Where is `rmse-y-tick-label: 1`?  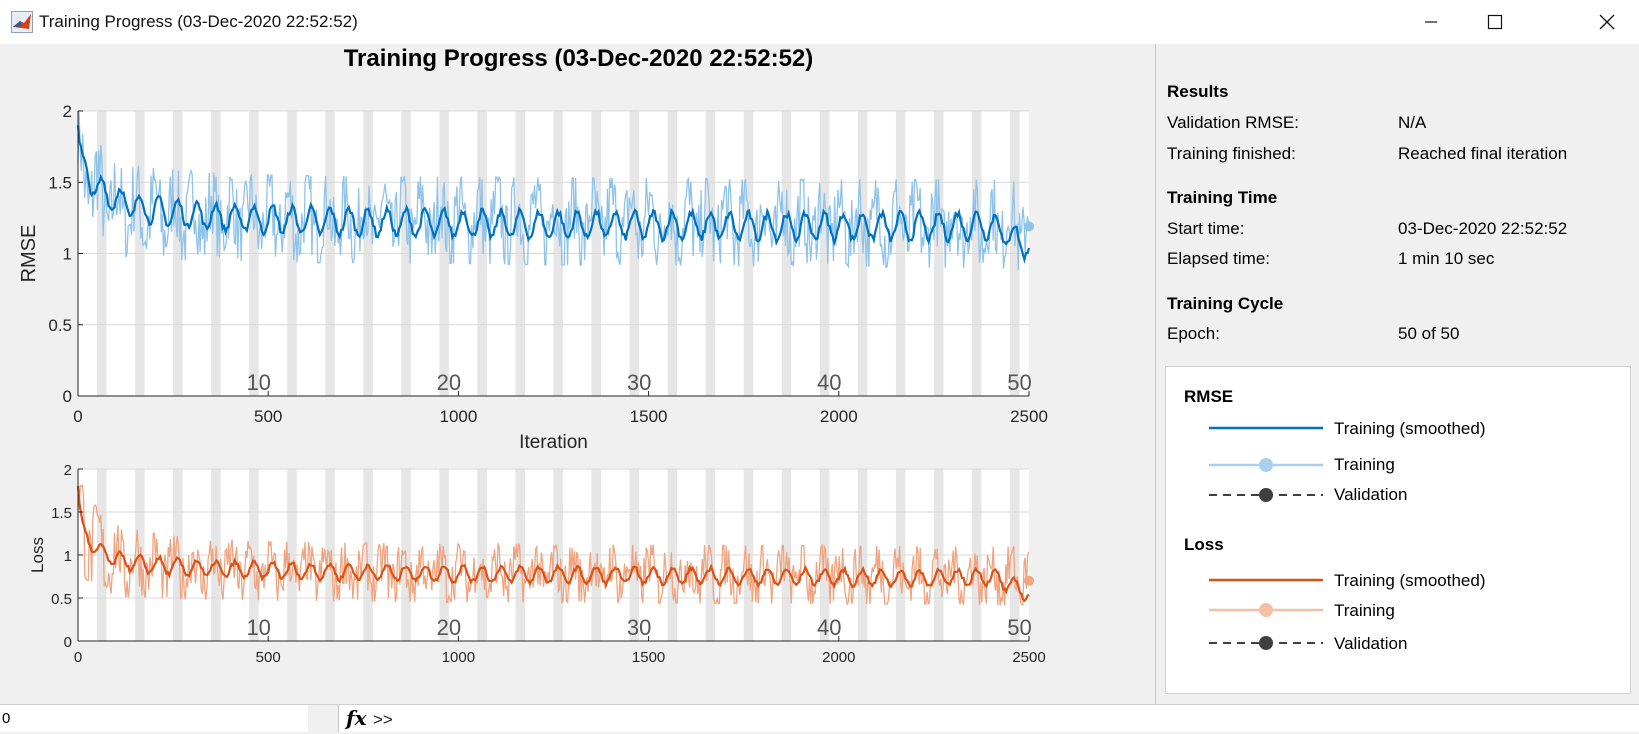
rmse-y-tick-label: 1 is located at coordinates (67, 254).